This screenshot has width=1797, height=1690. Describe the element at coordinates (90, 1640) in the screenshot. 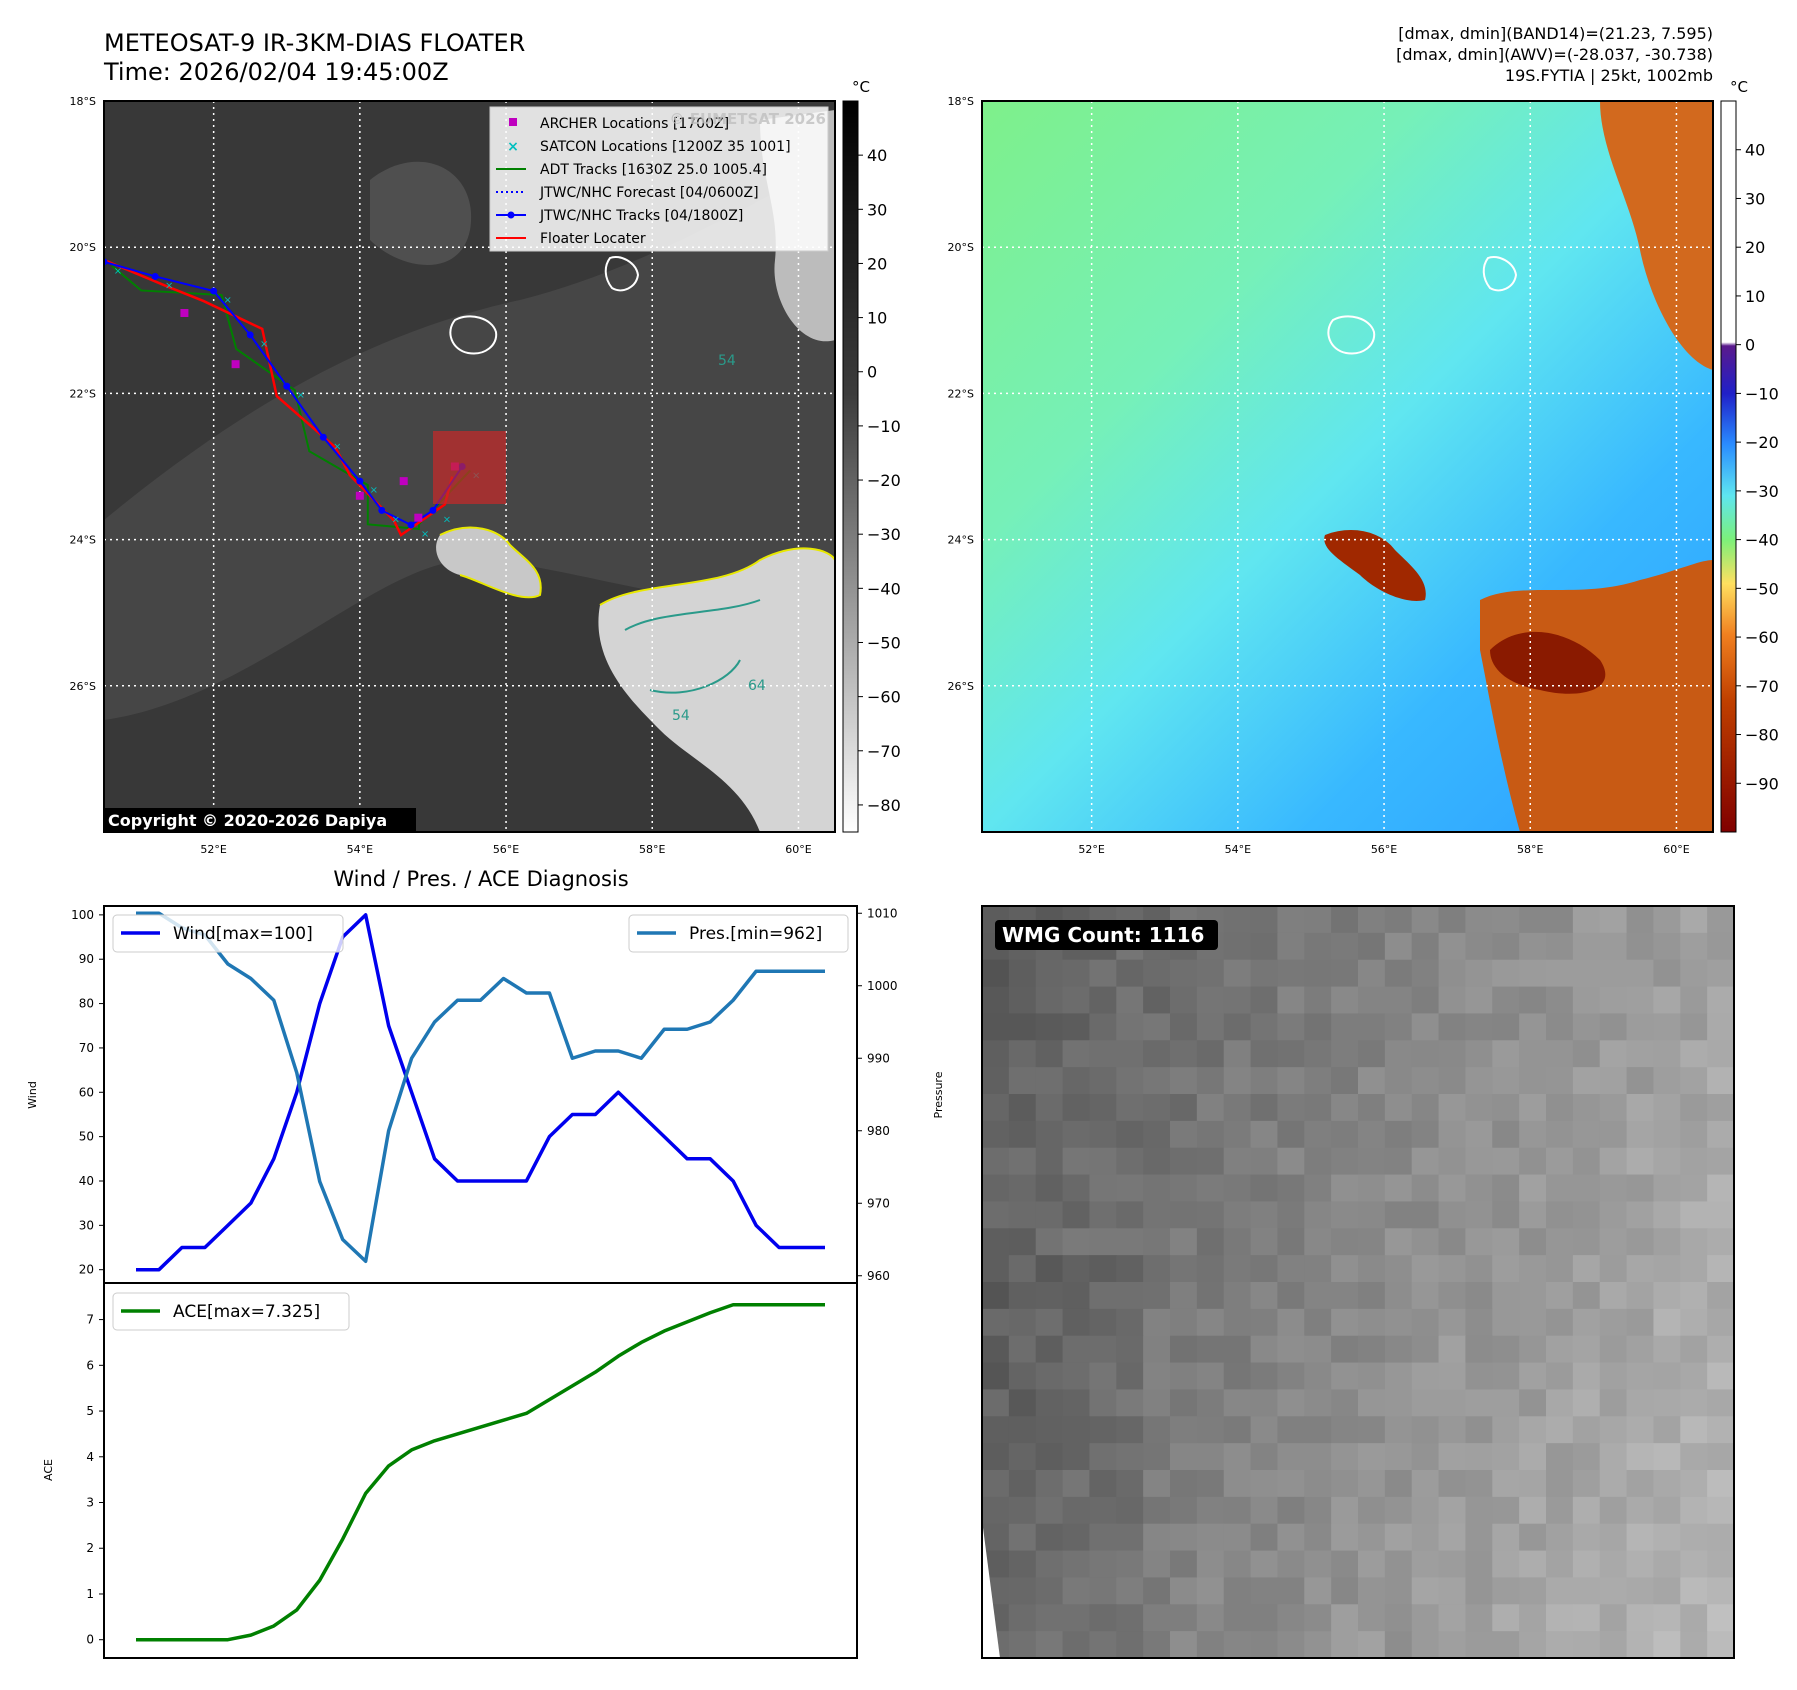

I see `ace-tick-label: 0` at that location.